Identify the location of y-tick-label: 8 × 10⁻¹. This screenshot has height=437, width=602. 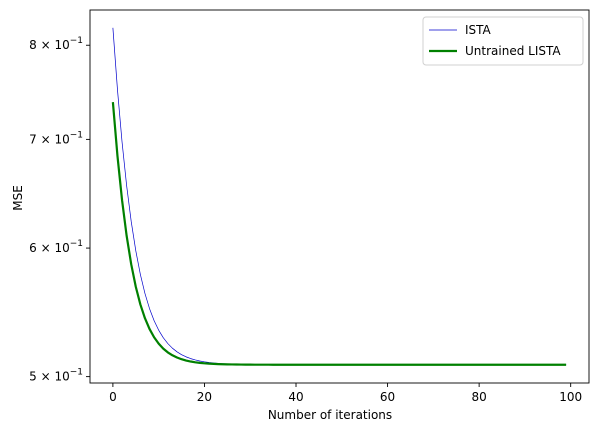
(56, 44).